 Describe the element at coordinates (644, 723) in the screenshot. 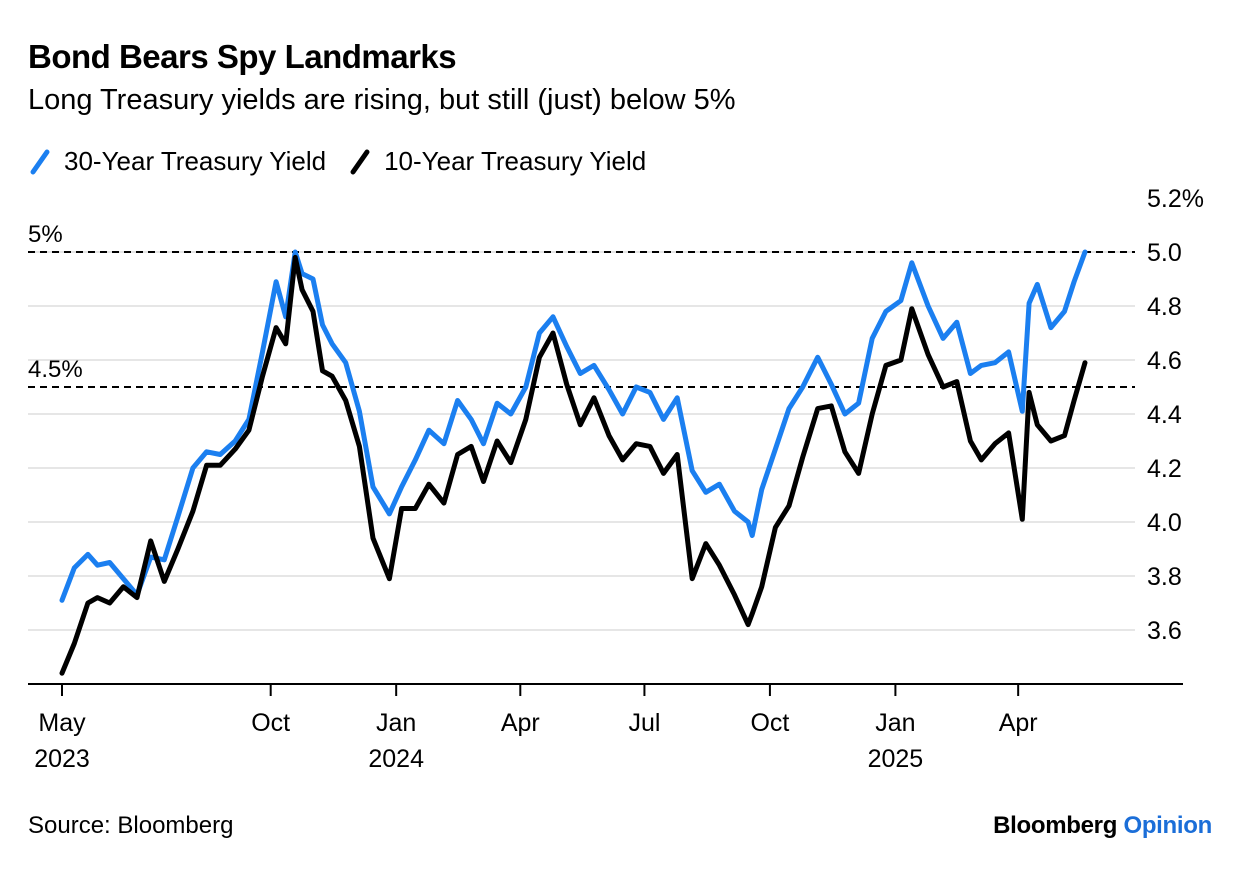

I see `x-tick-label: Jul` at that location.